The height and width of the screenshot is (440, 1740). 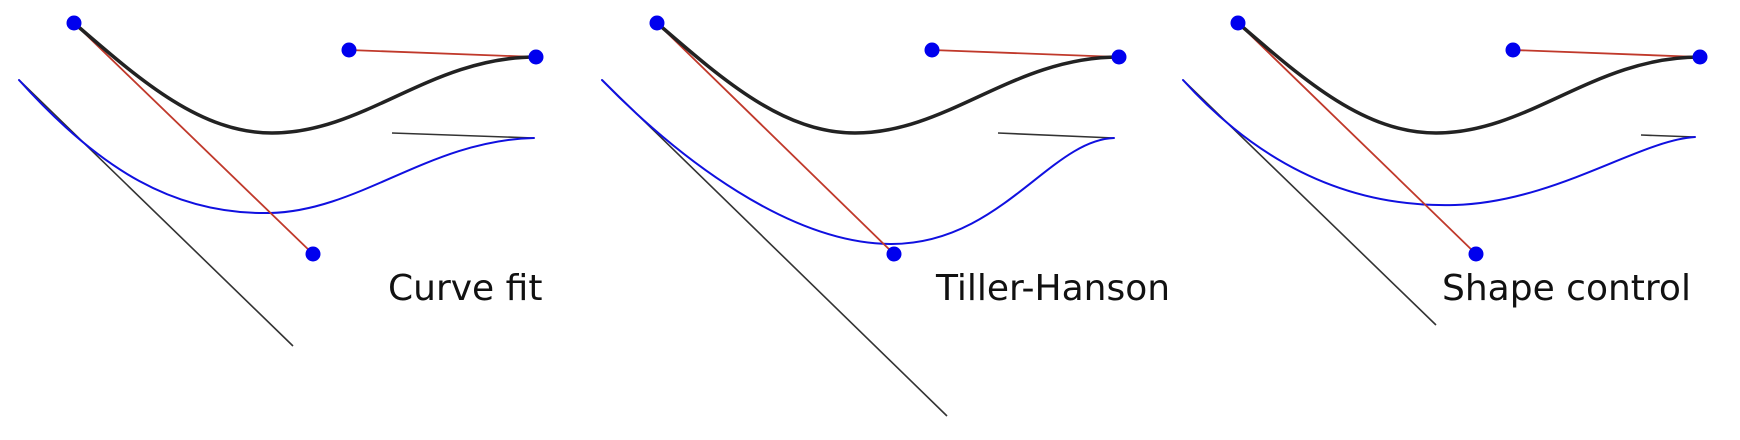 I want to click on offset-tangent-start, so click(x=156, y=213).